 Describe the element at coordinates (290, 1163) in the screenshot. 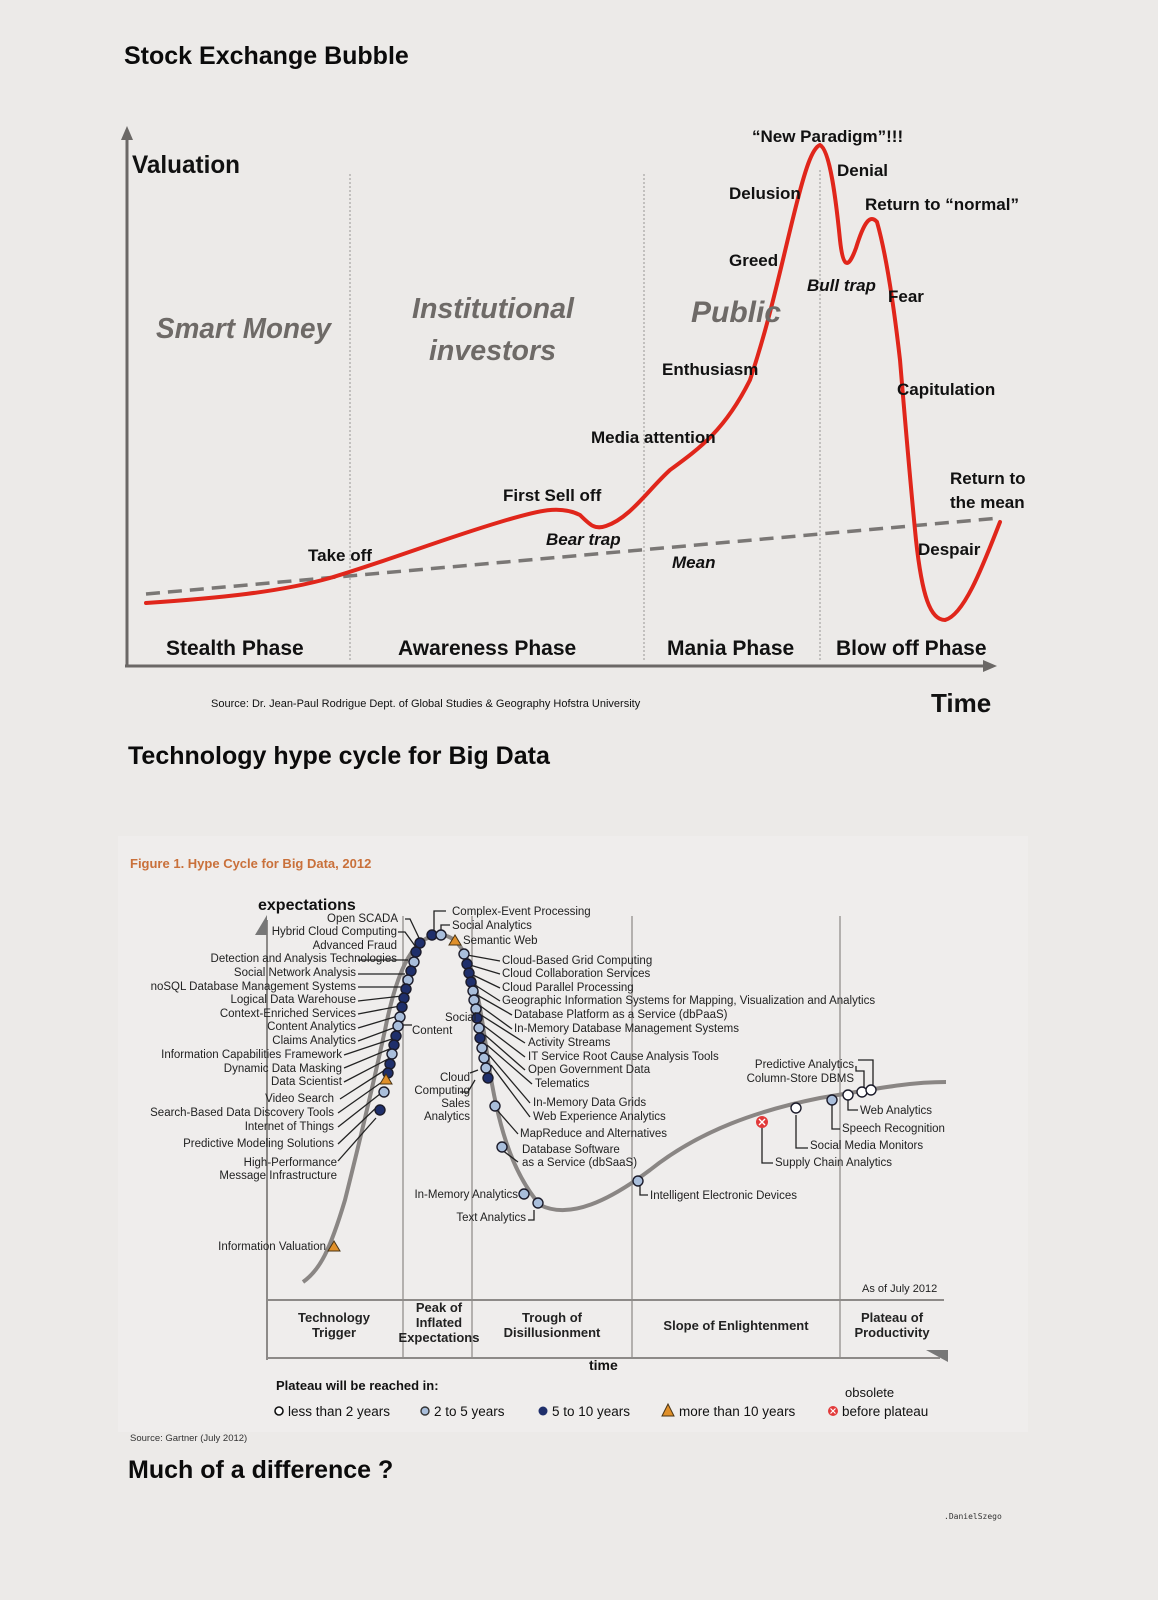

I see `tech-high-perf-1: High-Performance` at that location.